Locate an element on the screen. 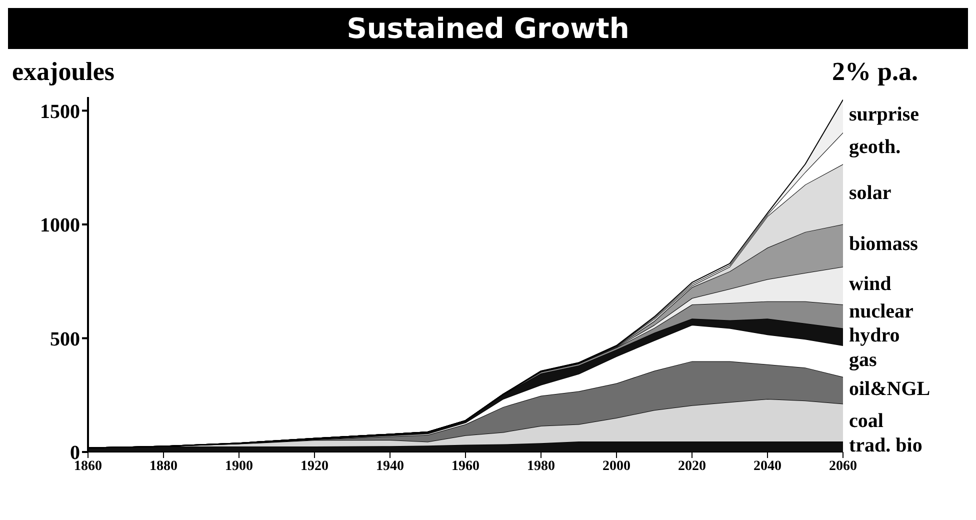 Image resolution: width=976 pixels, height=520 pixels. chart-subtitle: 2% p.a. is located at coordinates (875, 72).